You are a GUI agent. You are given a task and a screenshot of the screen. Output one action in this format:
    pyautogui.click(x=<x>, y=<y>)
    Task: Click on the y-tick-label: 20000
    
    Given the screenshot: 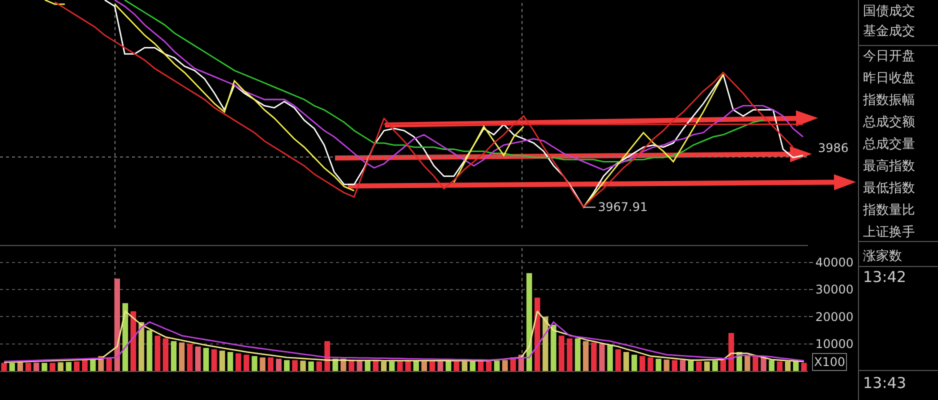 What is the action you would take?
    pyautogui.click(x=834, y=317)
    